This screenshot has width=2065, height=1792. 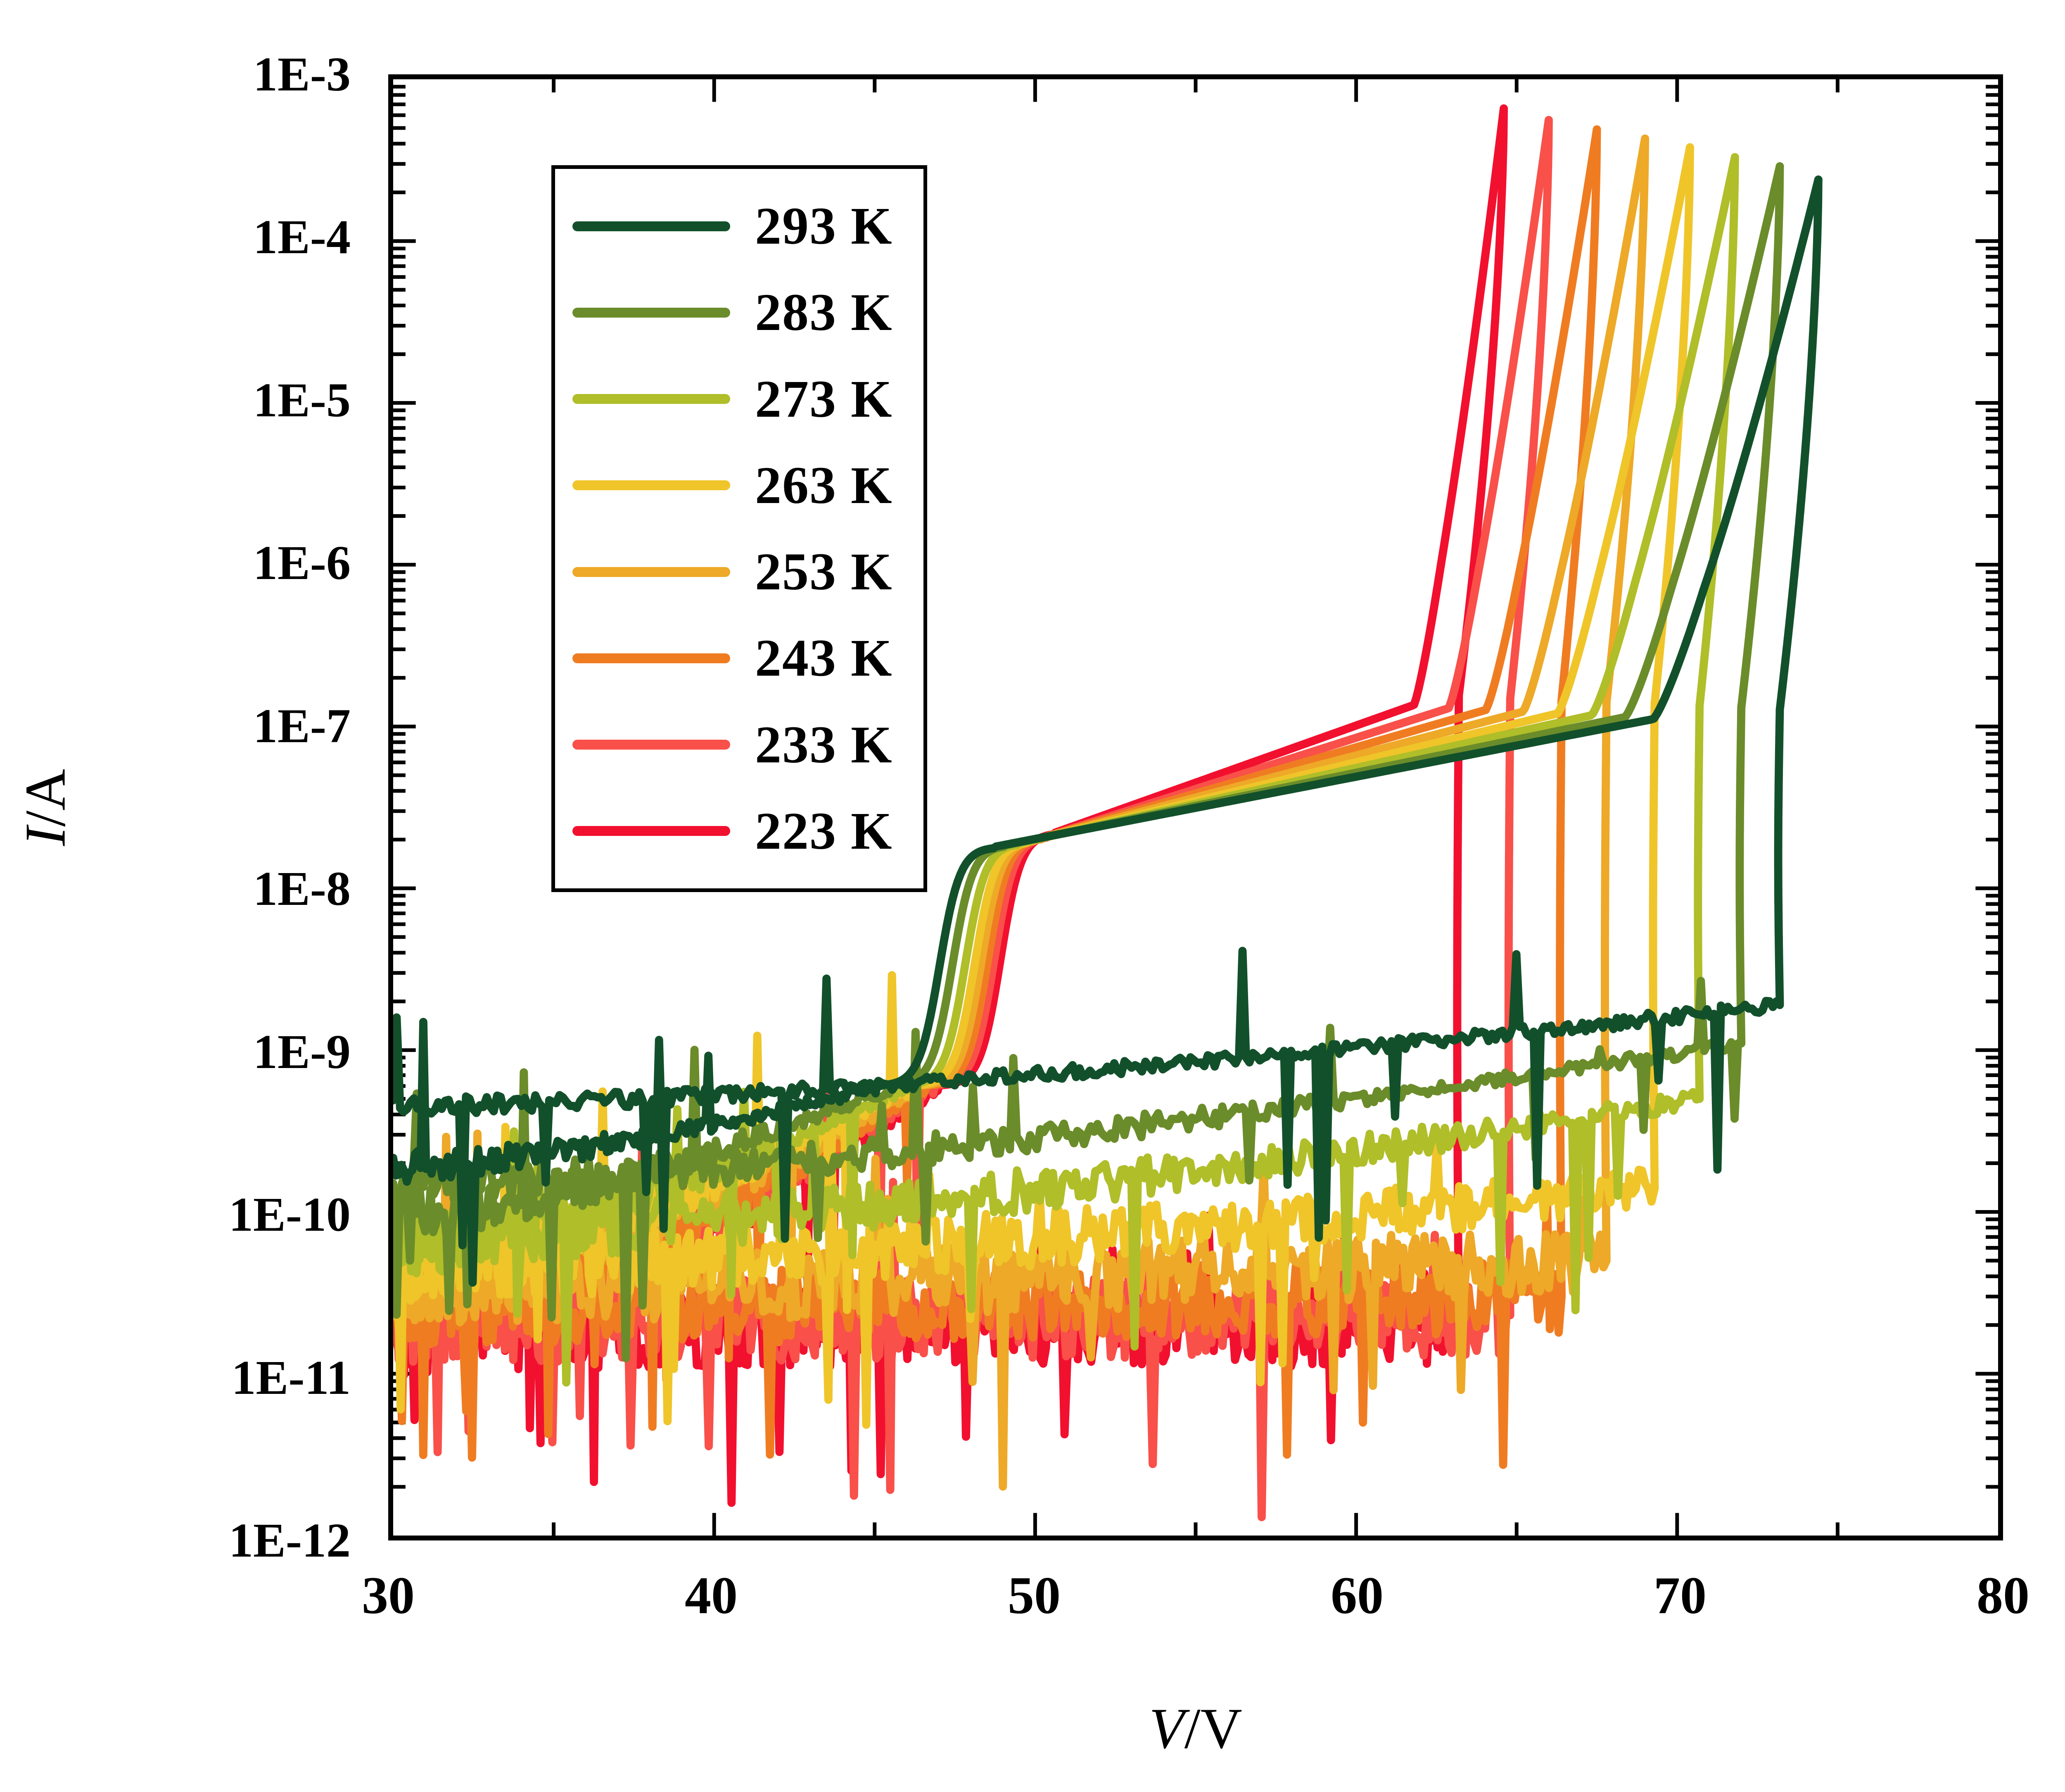 What do you see at coordinates (1166, 1729) in the screenshot?
I see `x-axis-variable: V` at bounding box center [1166, 1729].